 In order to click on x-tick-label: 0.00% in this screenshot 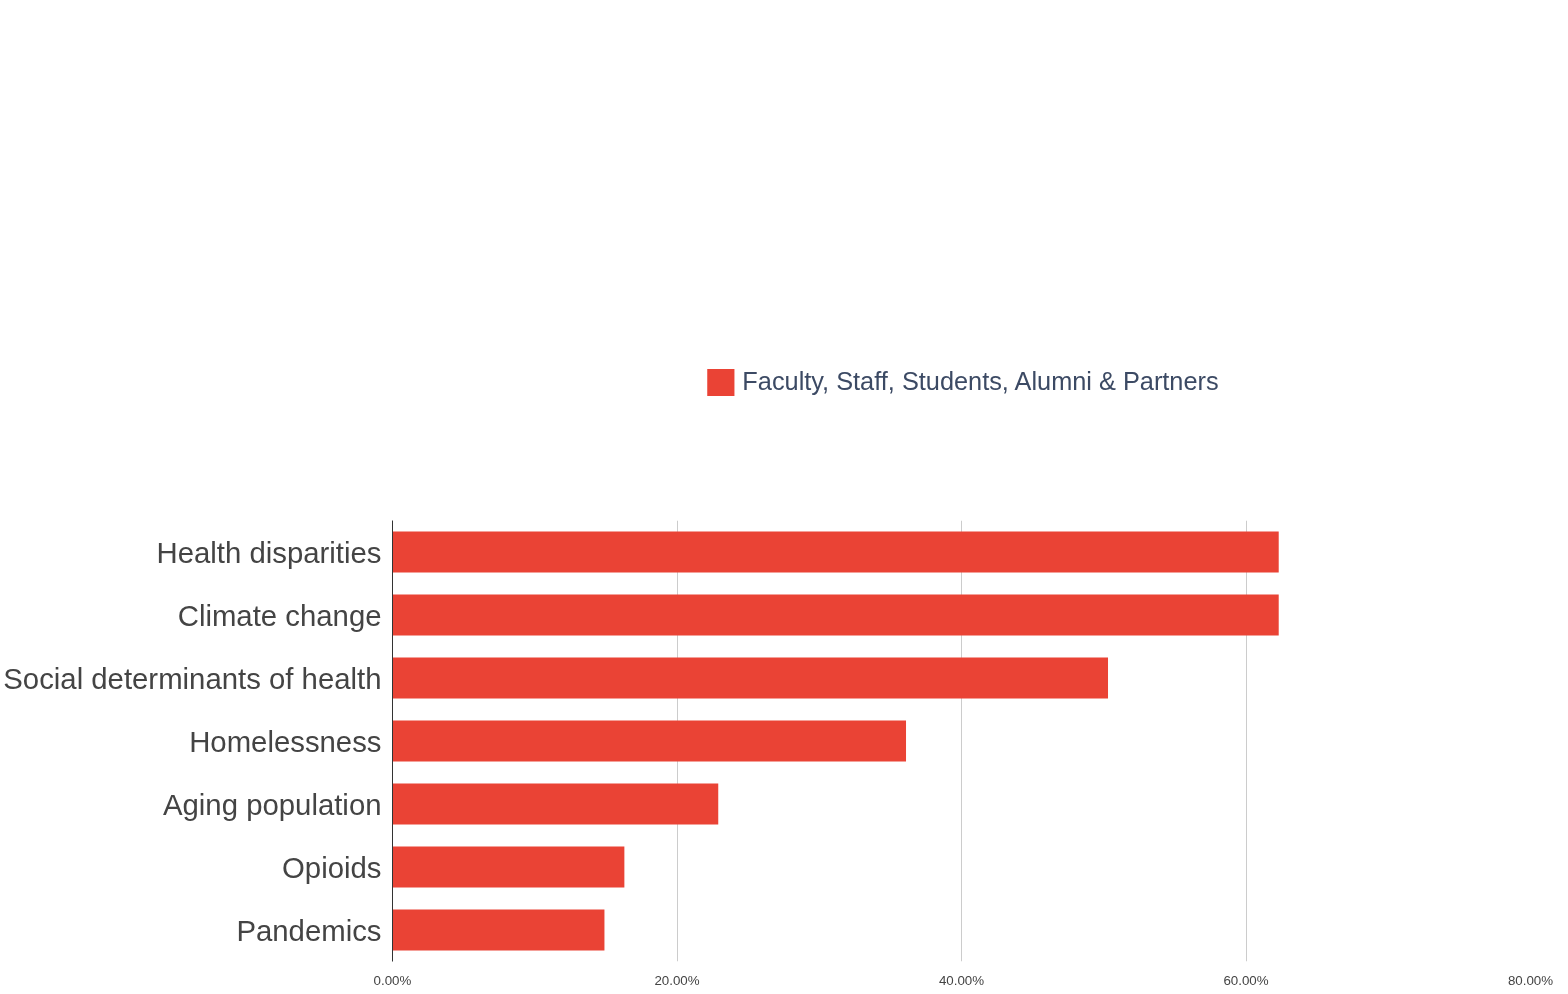, I will do `click(392, 980)`.